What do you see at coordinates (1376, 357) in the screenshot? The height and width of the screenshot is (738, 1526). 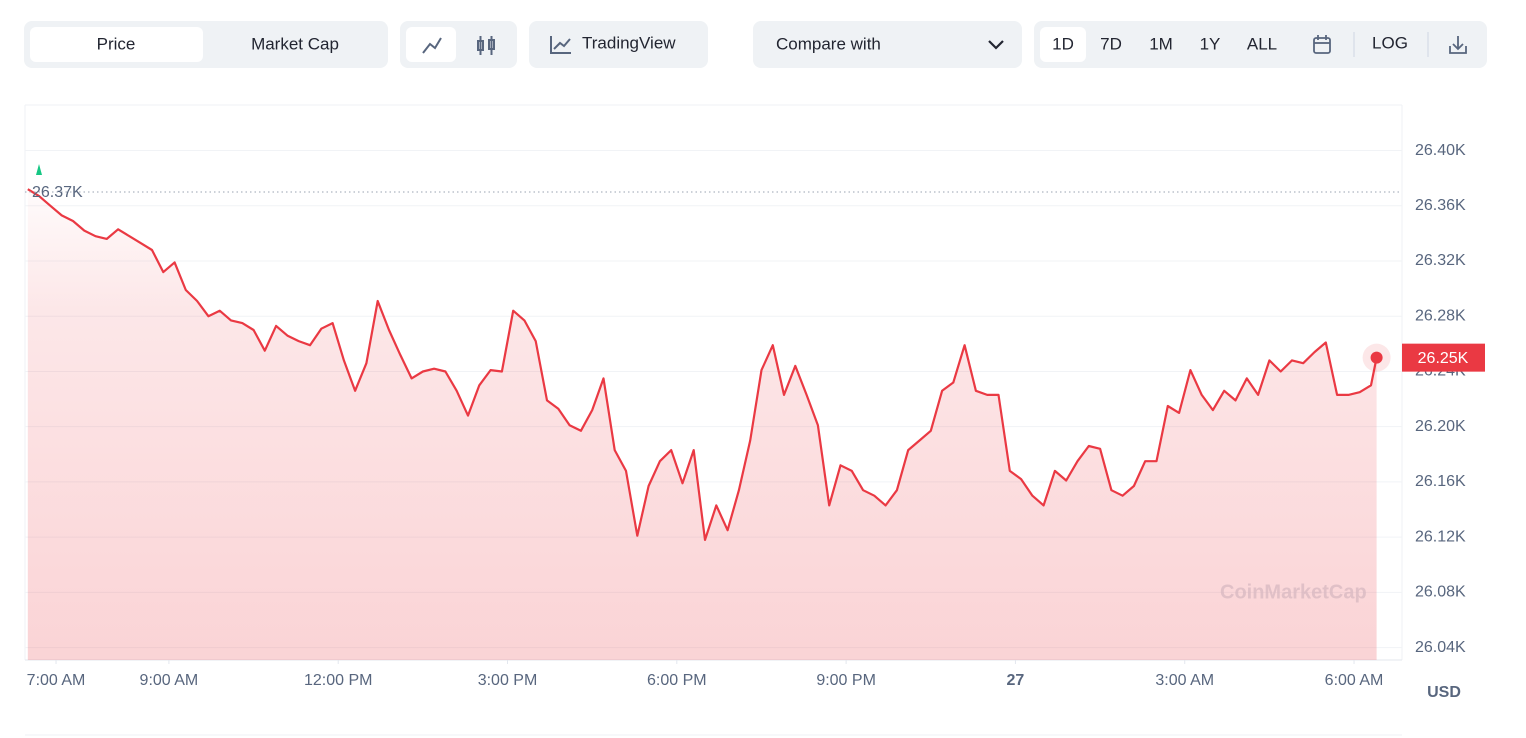 I see `last-point` at bounding box center [1376, 357].